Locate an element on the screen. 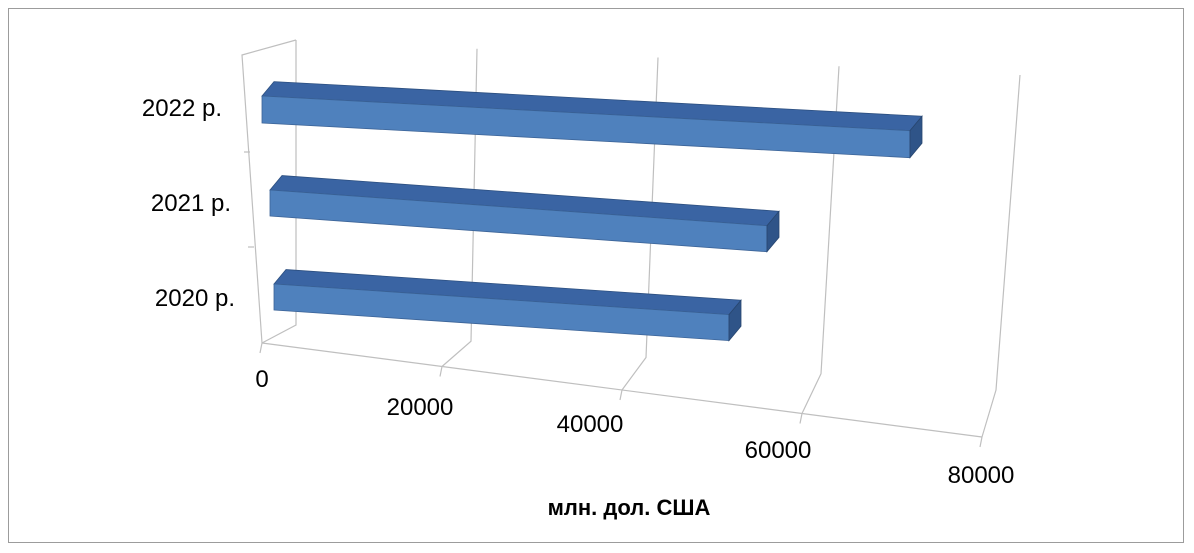 This screenshot has height=553, width=1194. x-axis-title: млн. дол. США is located at coordinates (629, 507).